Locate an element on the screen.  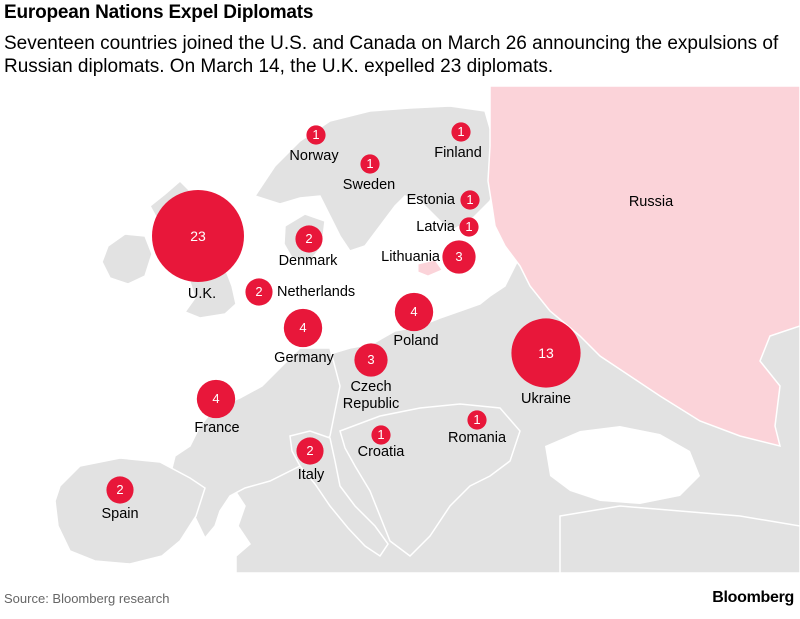
bubble-lithuania is located at coordinates (459, 257).